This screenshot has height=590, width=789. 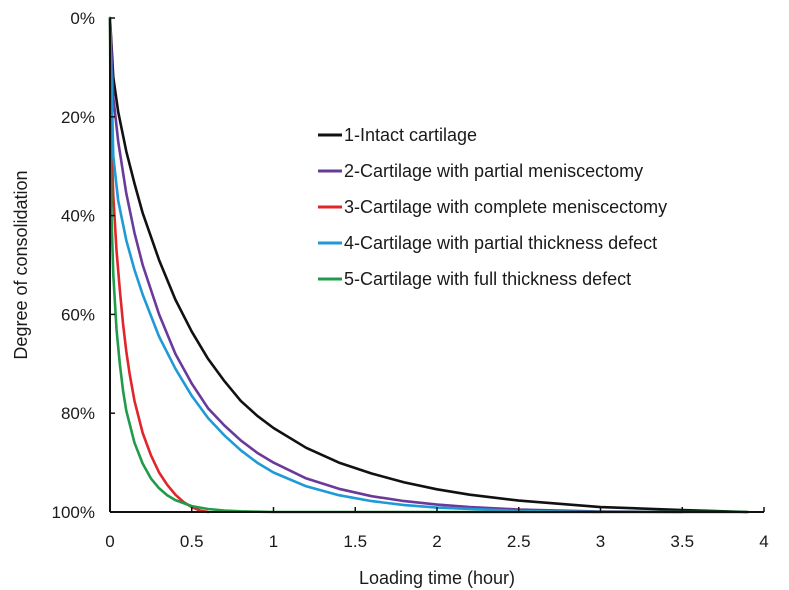 I want to click on y-axis-title: Degree of consolidation, so click(x=21, y=264).